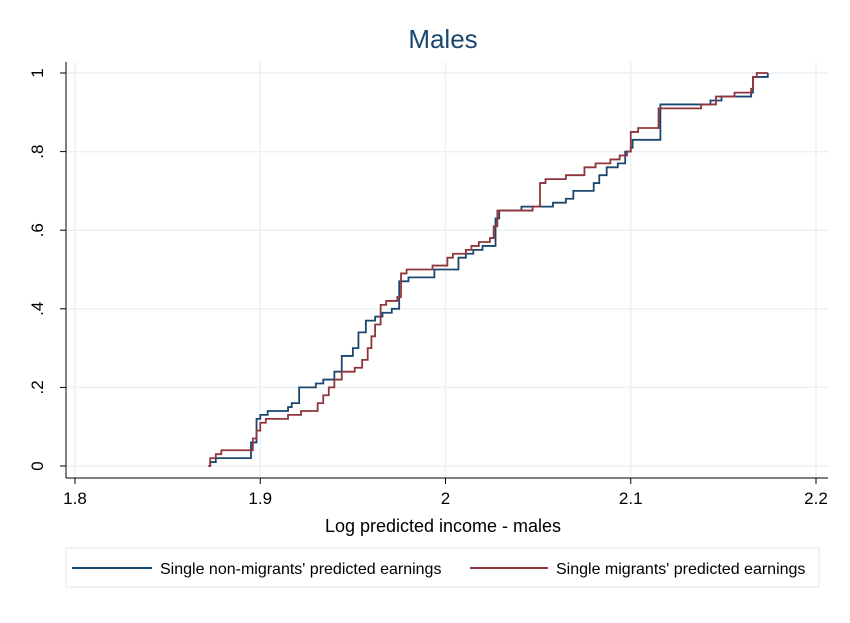 Image resolution: width=850 pixels, height=623 pixels. What do you see at coordinates (37, 465) in the screenshot?
I see `y-tick-label: 0` at bounding box center [37, 465].